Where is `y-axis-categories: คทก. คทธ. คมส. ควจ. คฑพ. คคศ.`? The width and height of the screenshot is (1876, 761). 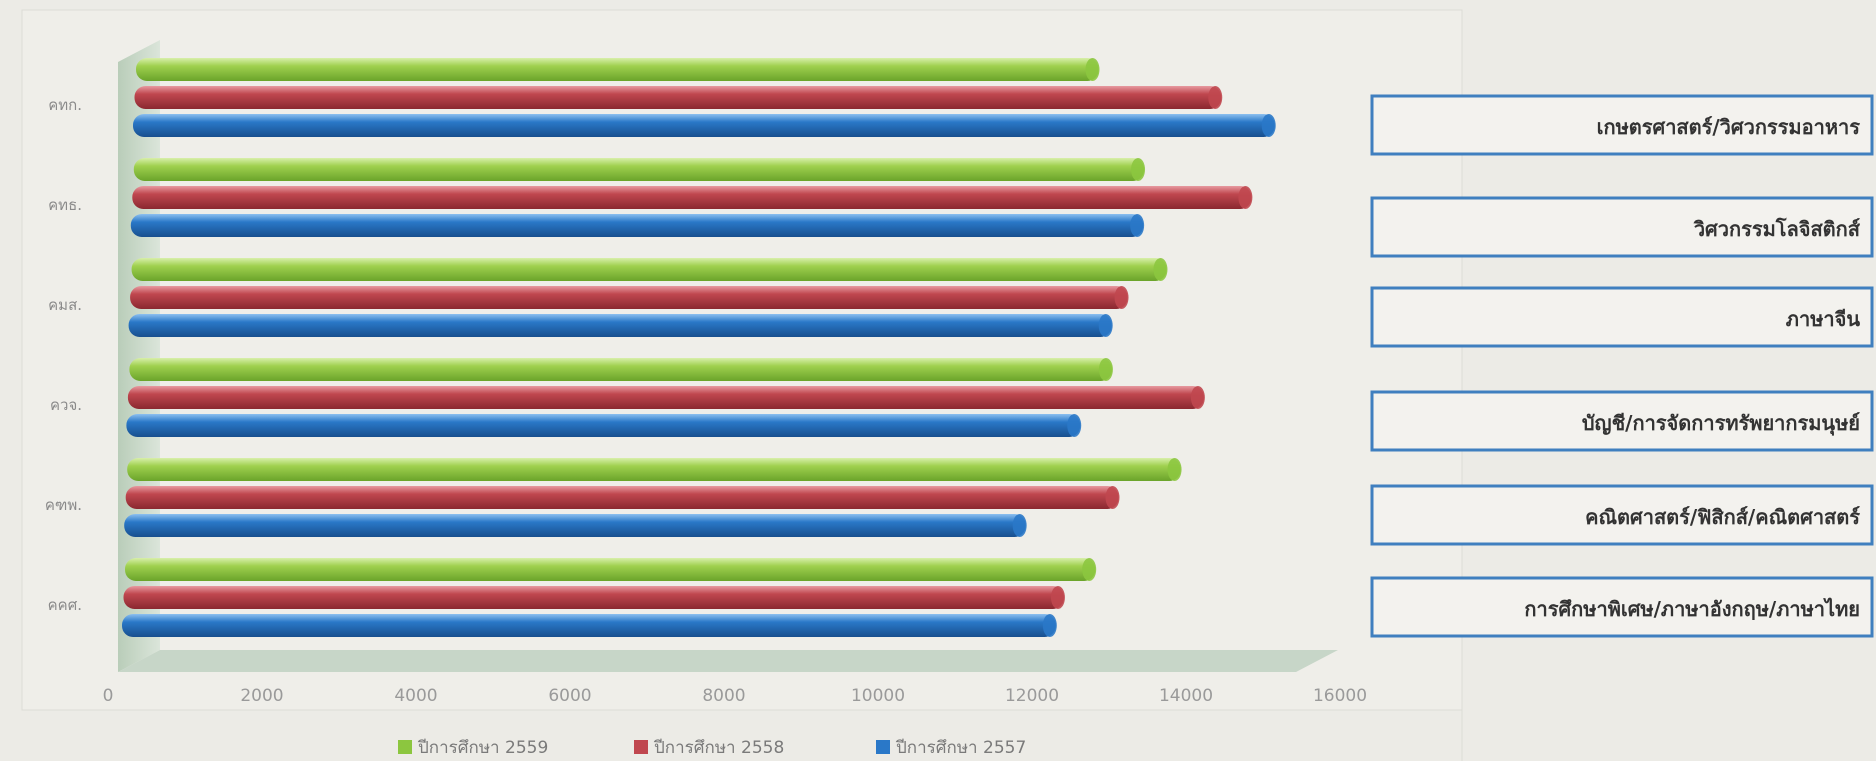
y-axis-categories: คทก. คทธ. คมส. ควจ. คฑพ. คคศ. is located at coordinates (63, 355).